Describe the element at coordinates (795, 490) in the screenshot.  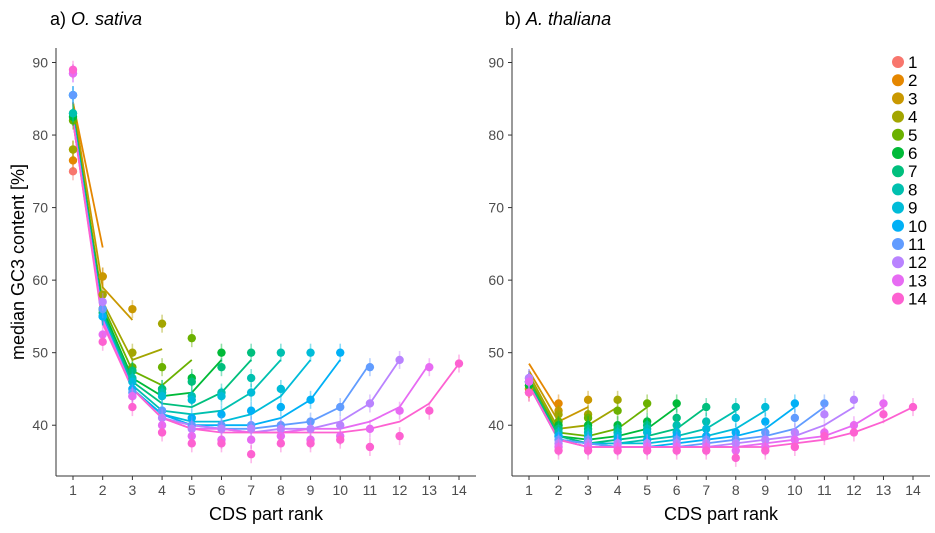
I see `x-tick-label: 10` at that location.